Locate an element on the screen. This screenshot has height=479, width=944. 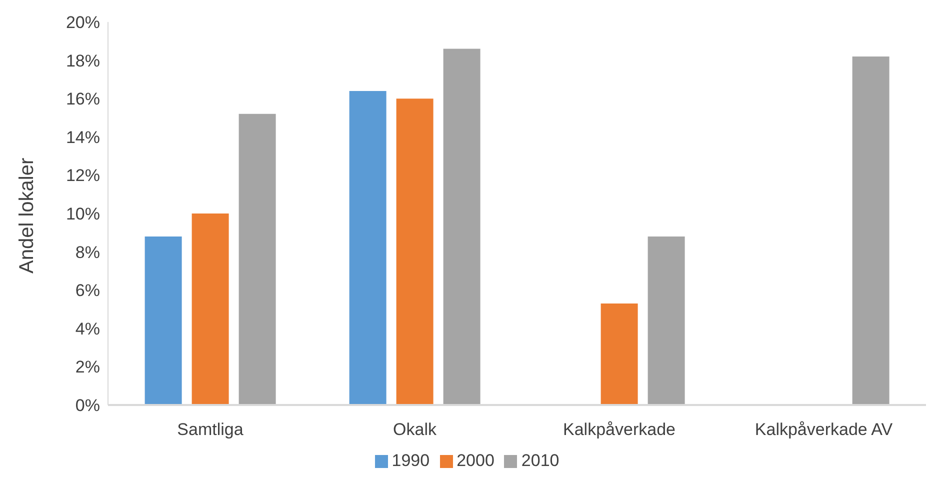
legend-label: 1990 is located at coordinates (411, 460).